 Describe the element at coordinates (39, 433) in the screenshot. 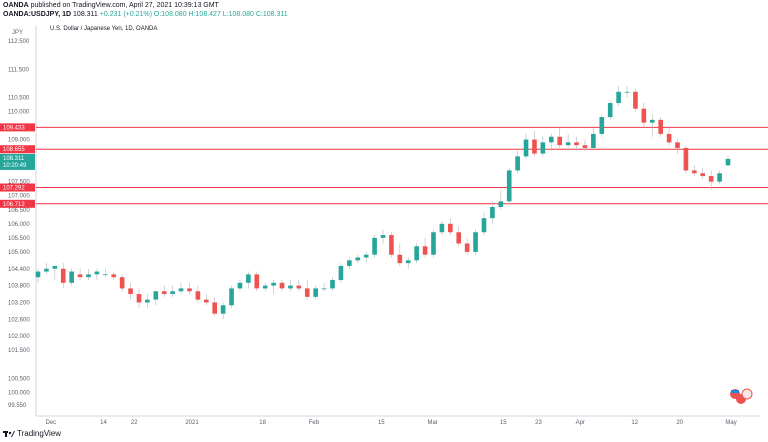

I see `tradingview-brand: TradingView` at that location.